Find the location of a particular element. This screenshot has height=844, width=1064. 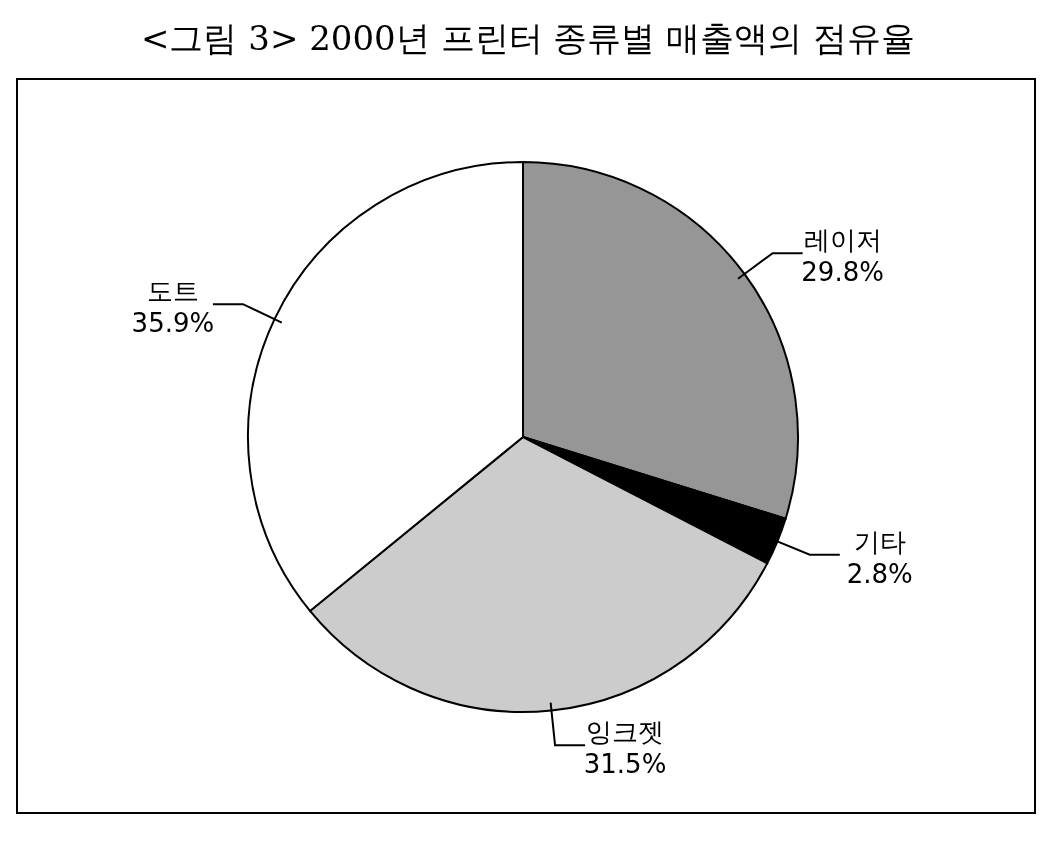

chart-title: <그림 3> 2000년 프린터 종류별 매출액의 점유율 is located at coordinates (528, 38).